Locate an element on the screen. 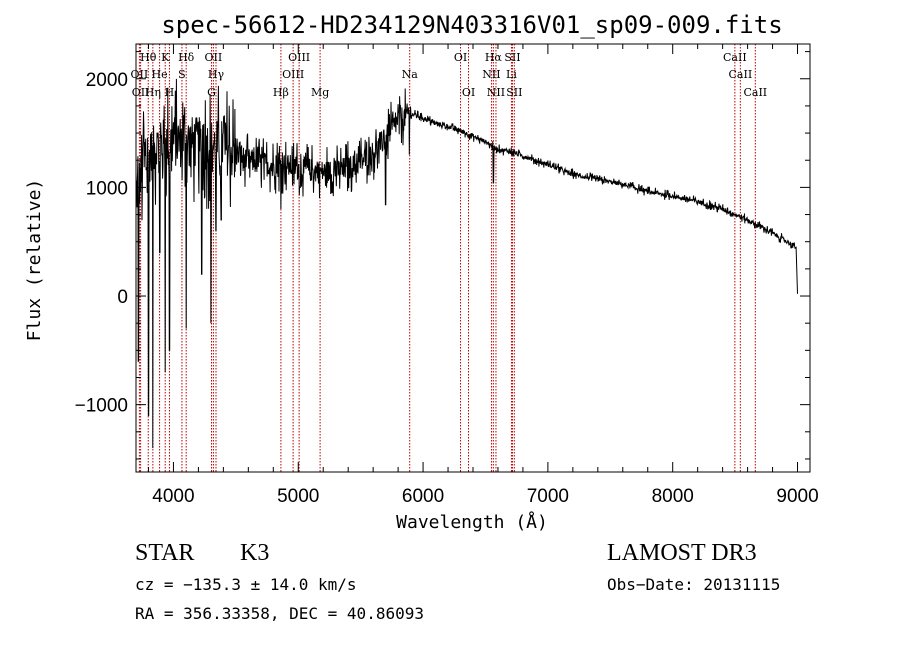  x-tick-label: 7000 is located at coordinates (548, 496).